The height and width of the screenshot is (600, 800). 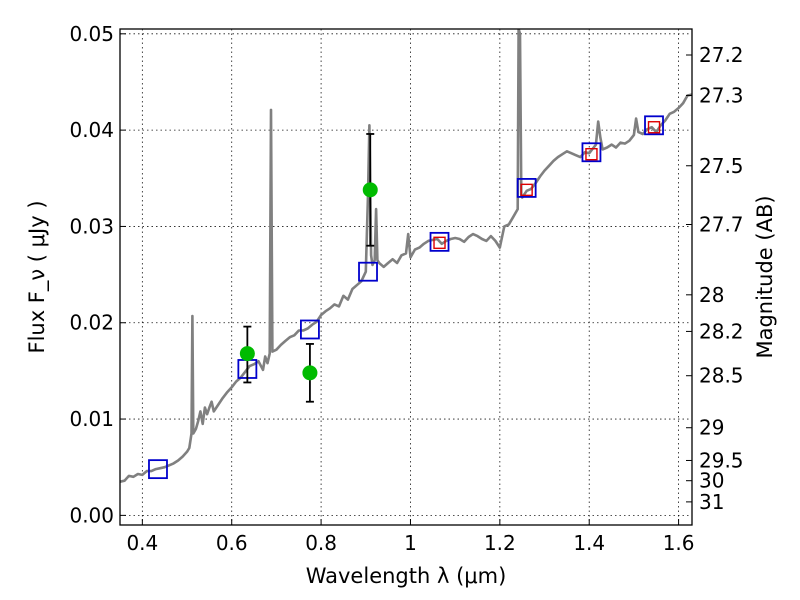 What do you see at coordinates (91, 34) in the screenshot?
I see `y-tick-label: 0.05` at bounding box center [91, 34].